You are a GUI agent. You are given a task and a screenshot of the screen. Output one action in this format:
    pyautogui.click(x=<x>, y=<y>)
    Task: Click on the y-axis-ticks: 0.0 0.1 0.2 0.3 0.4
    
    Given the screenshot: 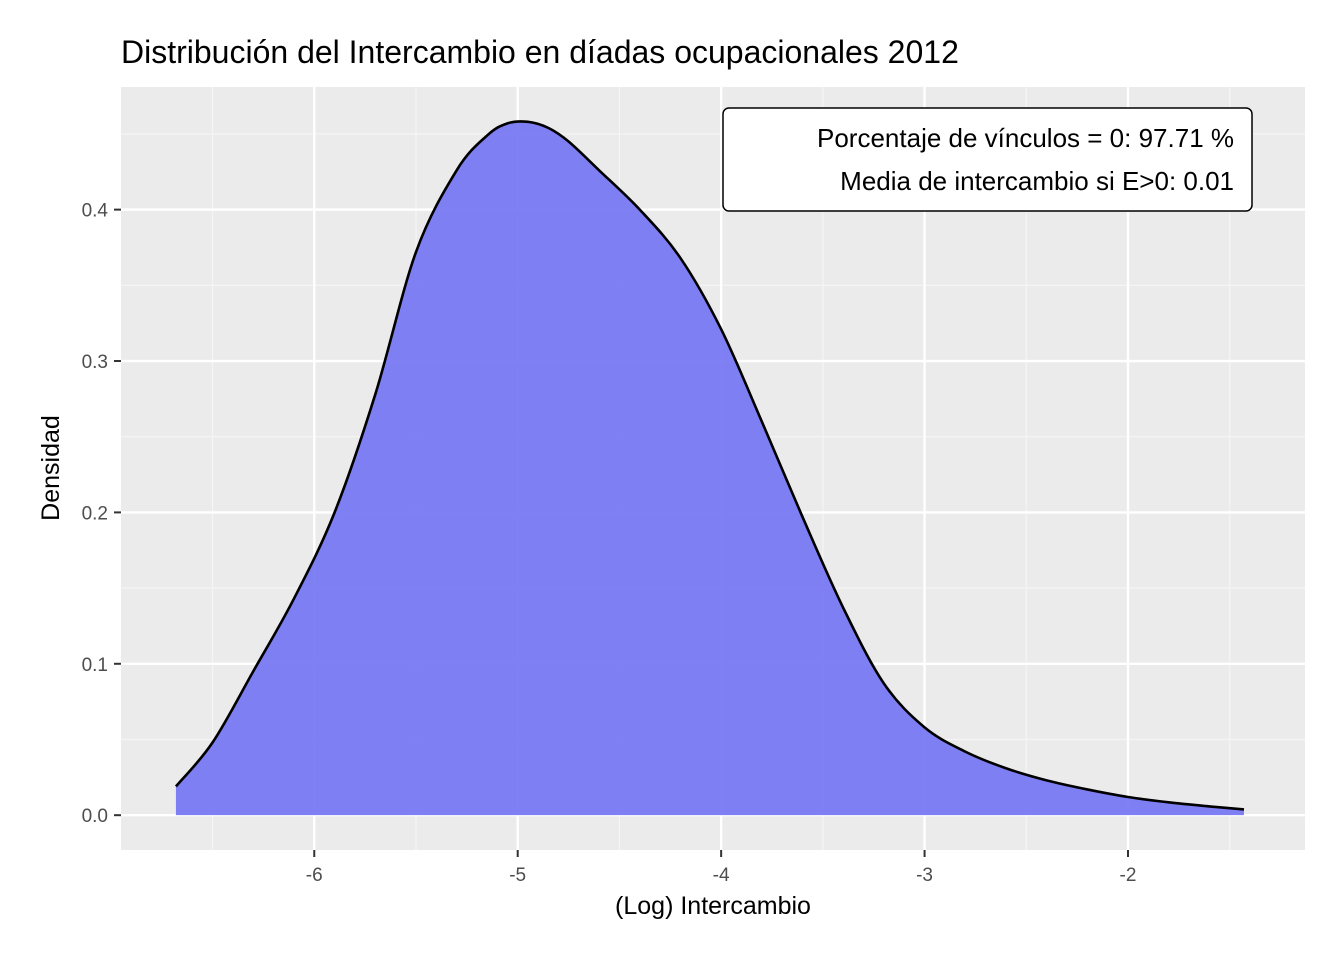 What is the action you would take?
    pyautogui.click(x=101, y=514)
    